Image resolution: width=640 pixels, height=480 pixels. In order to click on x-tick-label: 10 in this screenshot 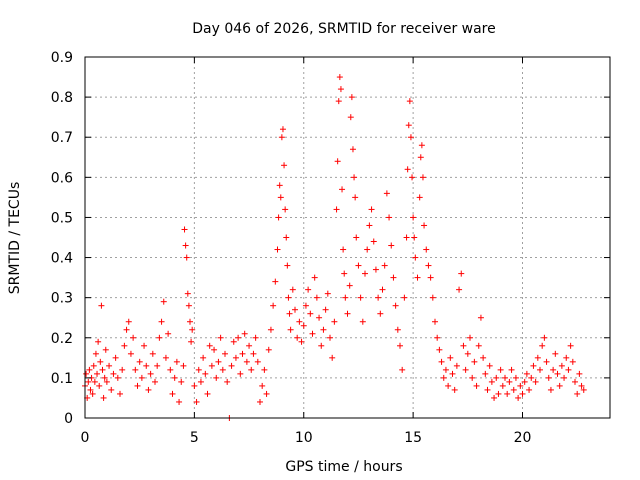, I will do `click(304, 438)`.